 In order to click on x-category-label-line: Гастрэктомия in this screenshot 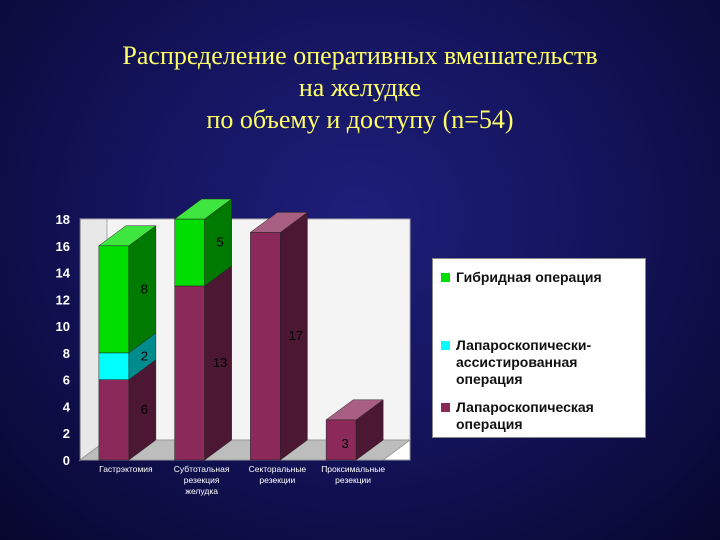, I will do `click(126, 469)`.